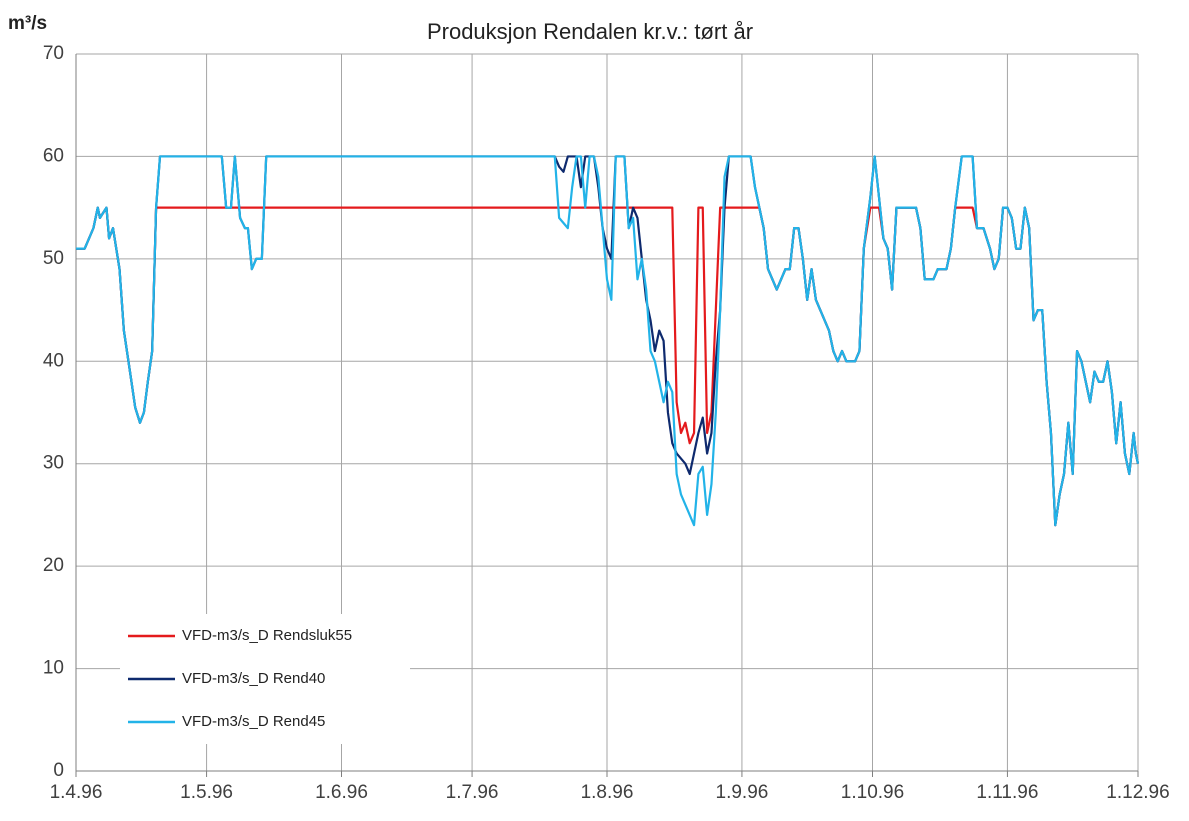 Image resolution: width=1189 pixels, height=821 pixels. I want to click on y-tick-label: 0, so click(58, 770).